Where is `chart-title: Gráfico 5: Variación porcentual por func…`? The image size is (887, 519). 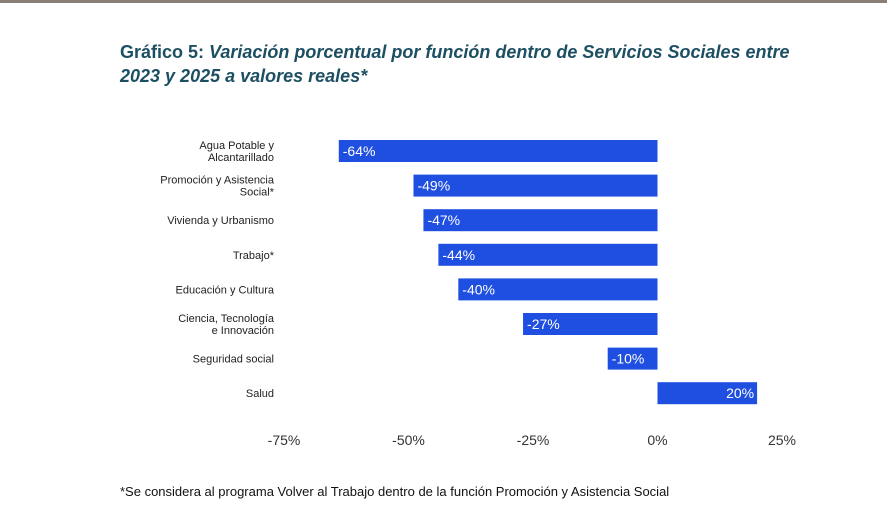
chart-title: Gráfico 5: Variación porcentual por func… is located at coordinates (470, 64).